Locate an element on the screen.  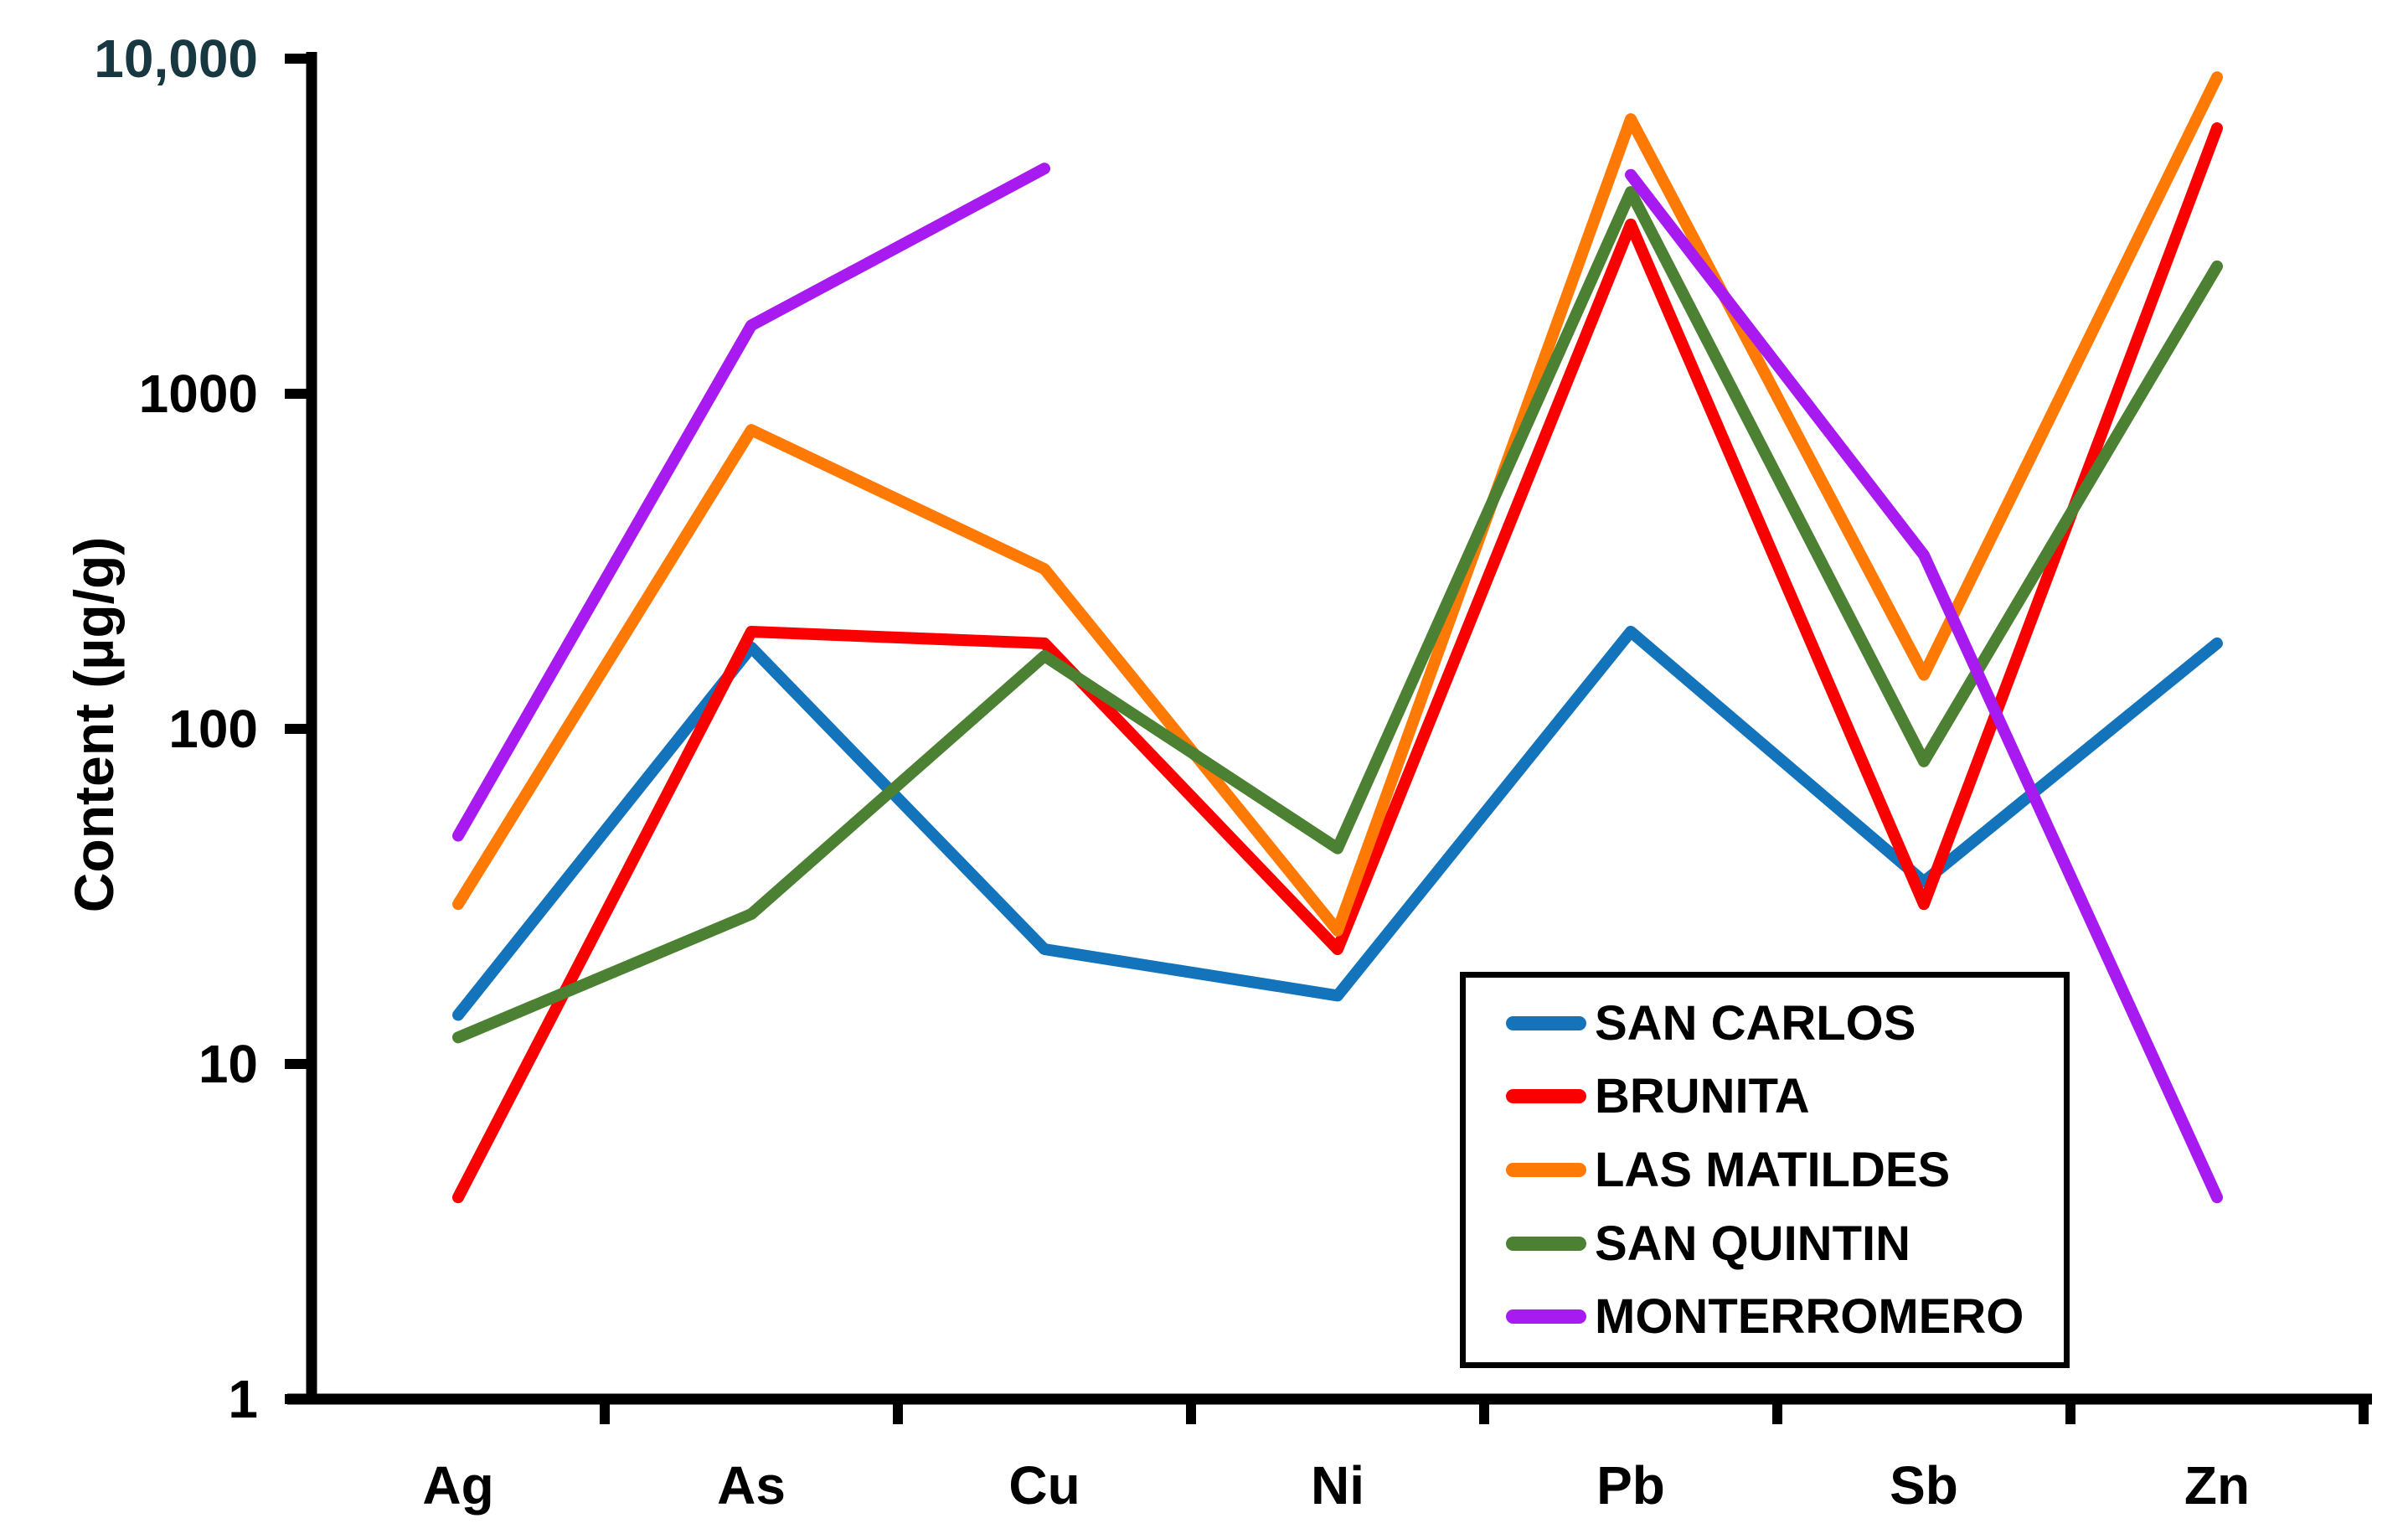
legend-item: MONTERROMERO is located at coordinates (1785, 1317).